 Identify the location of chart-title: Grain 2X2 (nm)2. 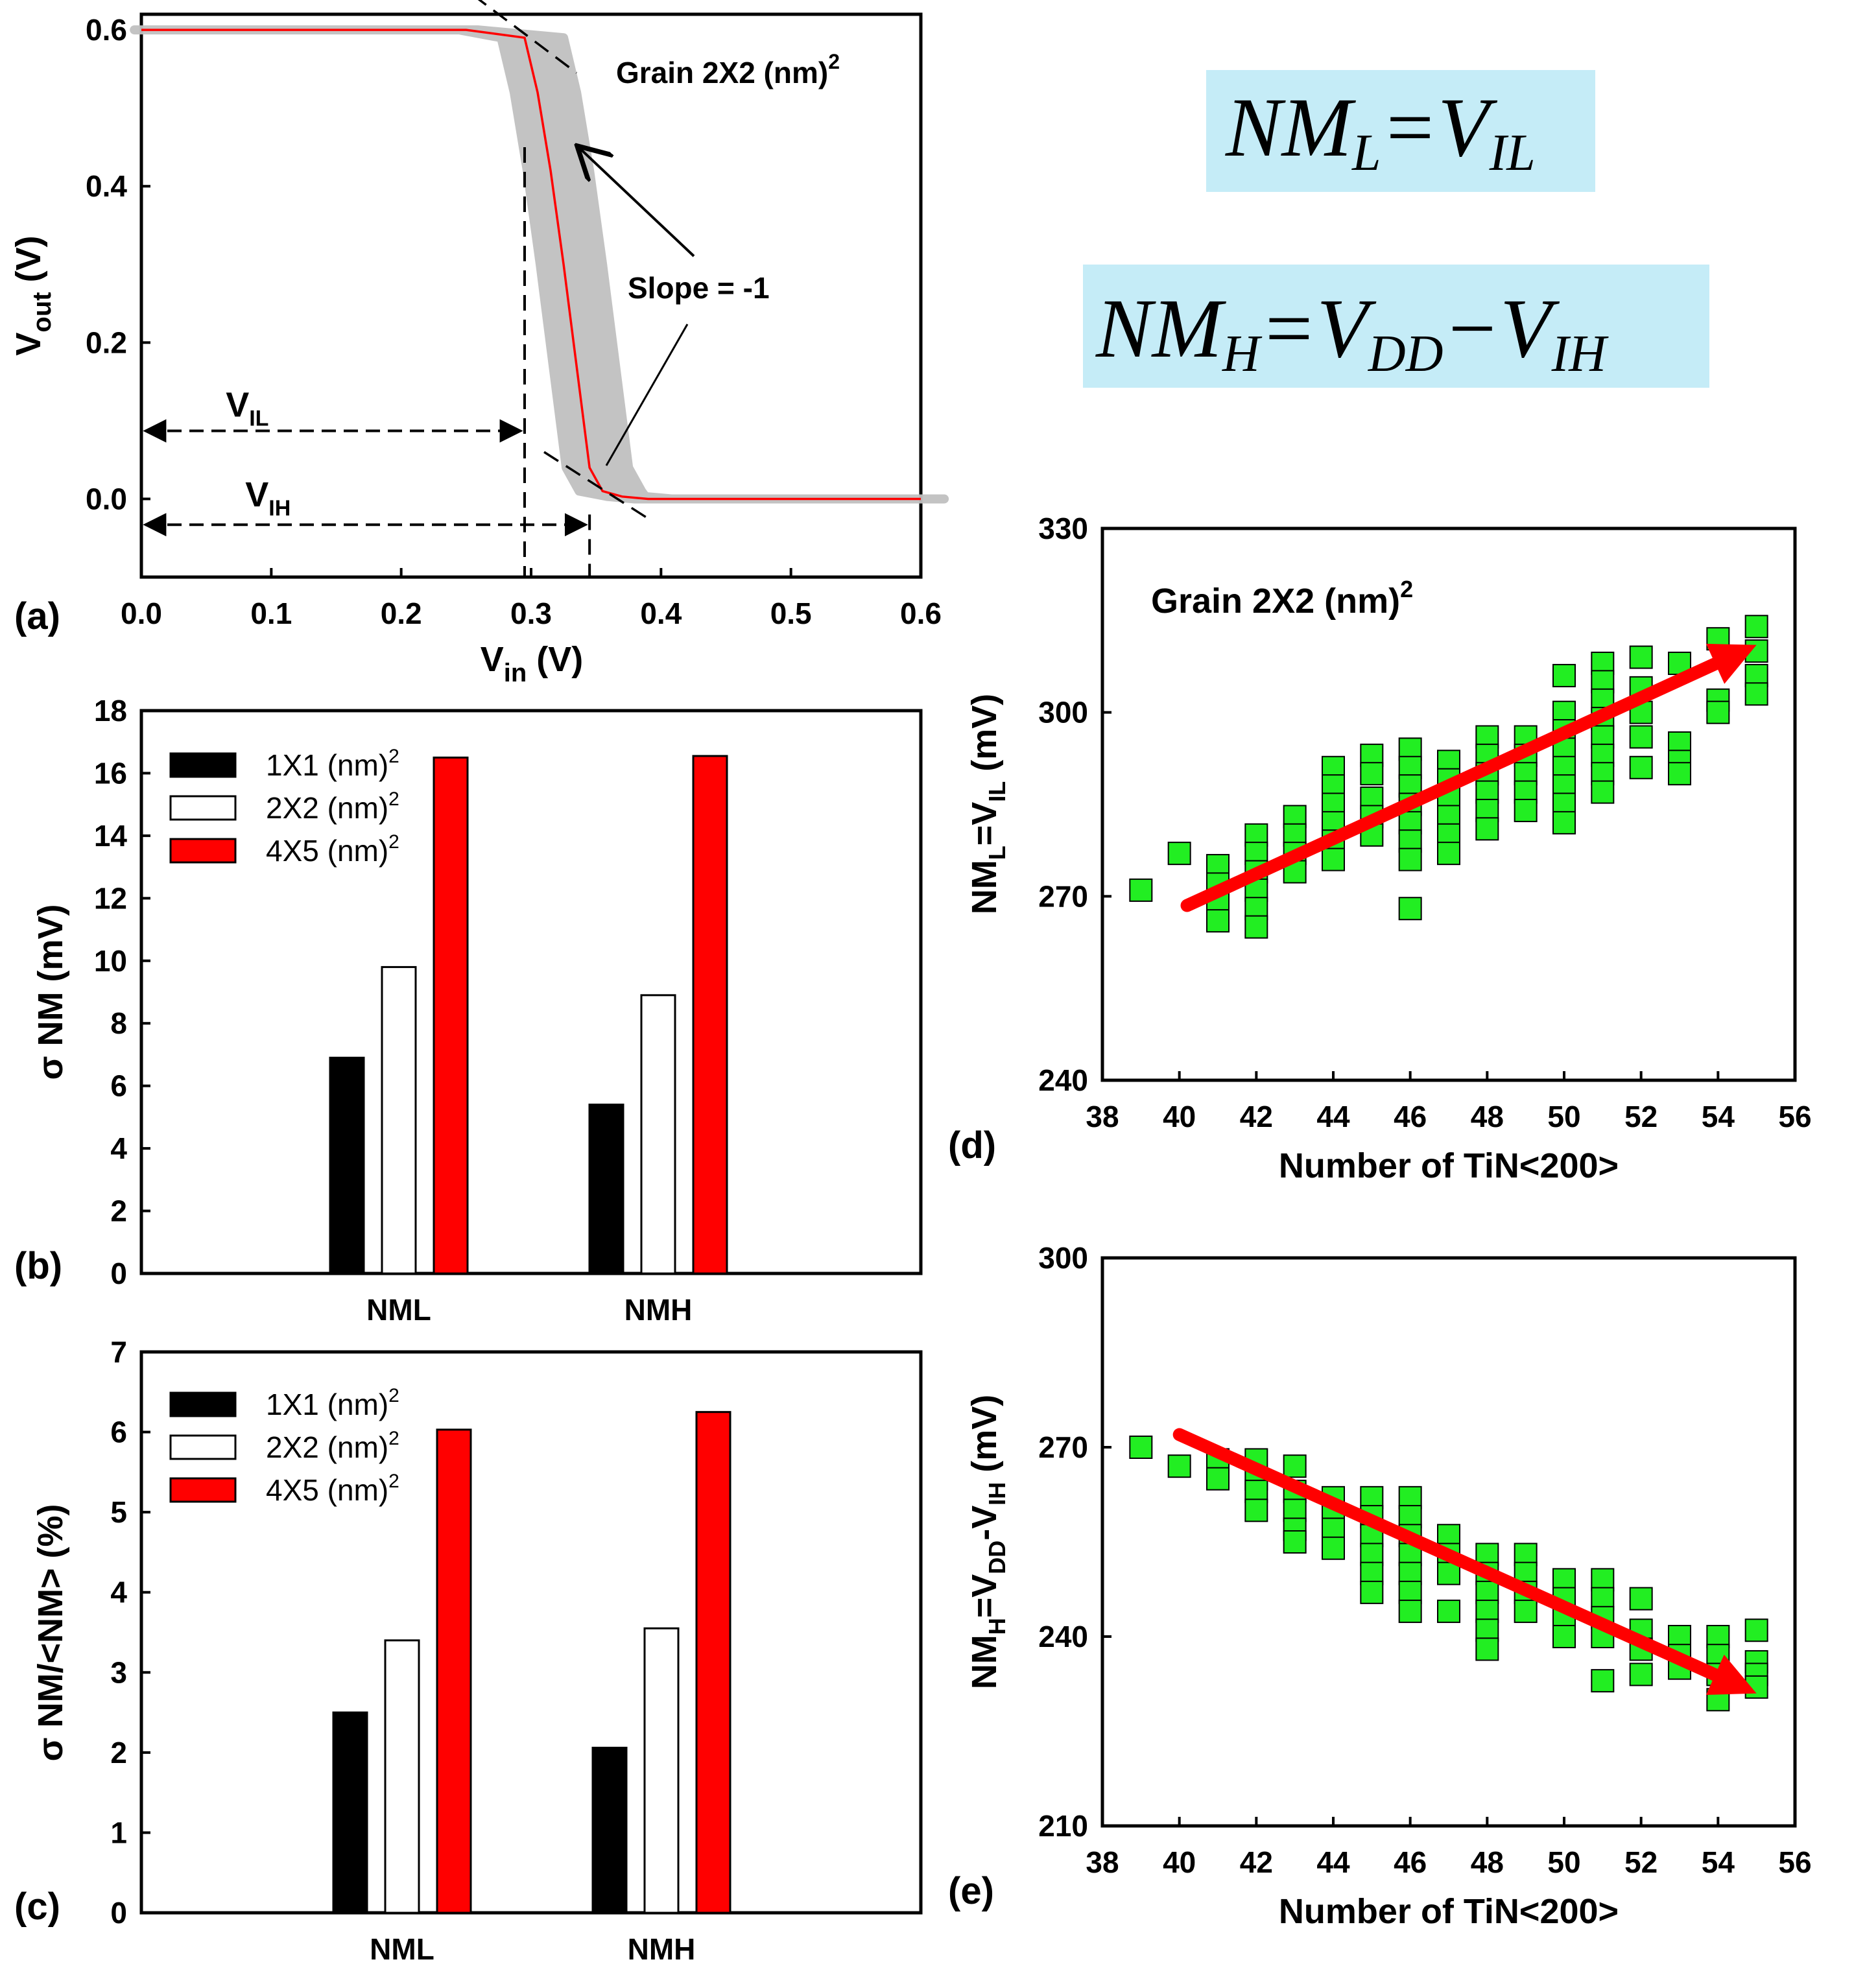
(728, 69).